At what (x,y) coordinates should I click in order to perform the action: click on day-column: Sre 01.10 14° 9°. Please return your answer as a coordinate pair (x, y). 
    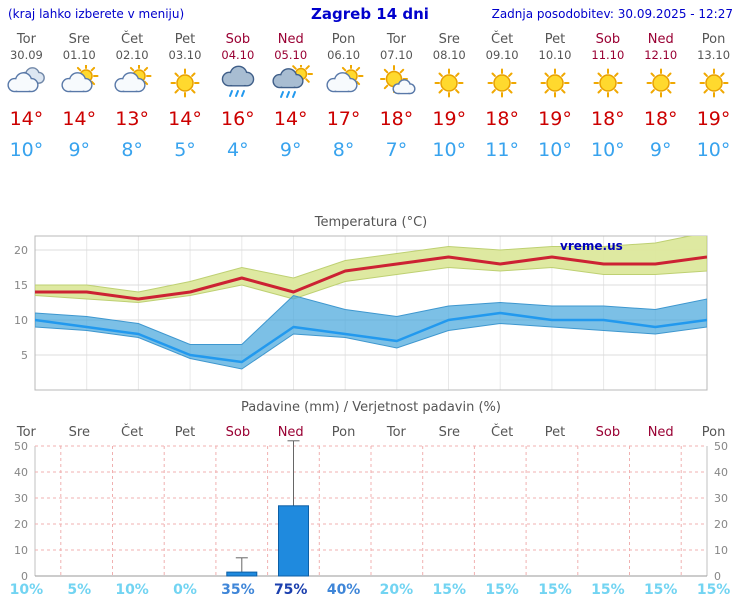
    Looking at the image, I should click on (79, 95).